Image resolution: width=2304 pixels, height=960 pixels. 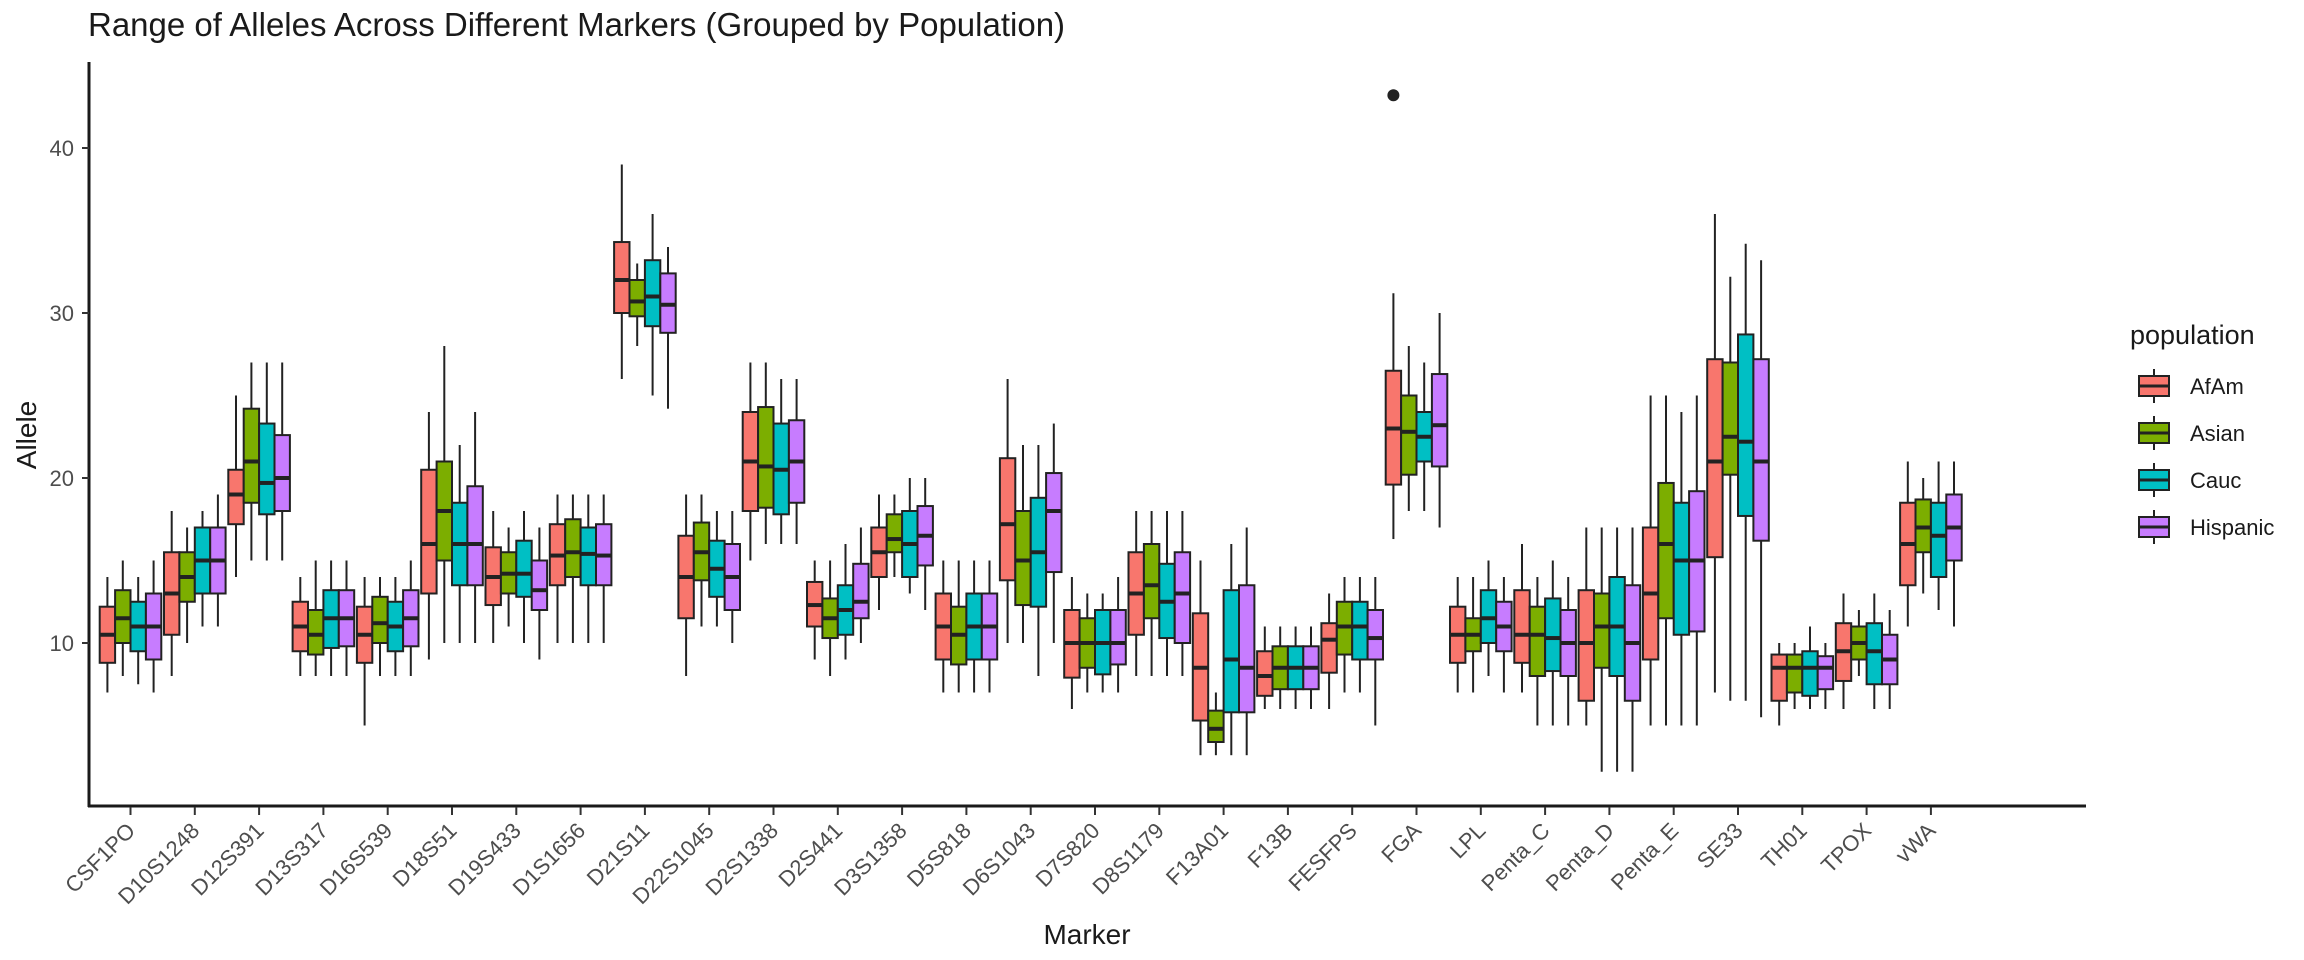 I want to click on box-D22S1045-AfAm, so click(x=686, y=585).